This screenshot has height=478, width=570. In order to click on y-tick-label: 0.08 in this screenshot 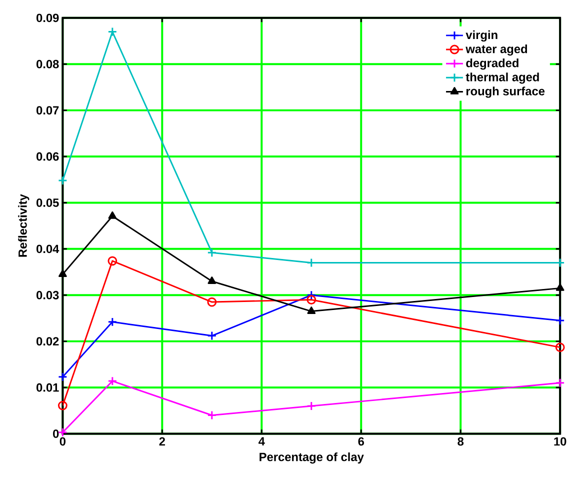, I will do `click(47, 64)`.